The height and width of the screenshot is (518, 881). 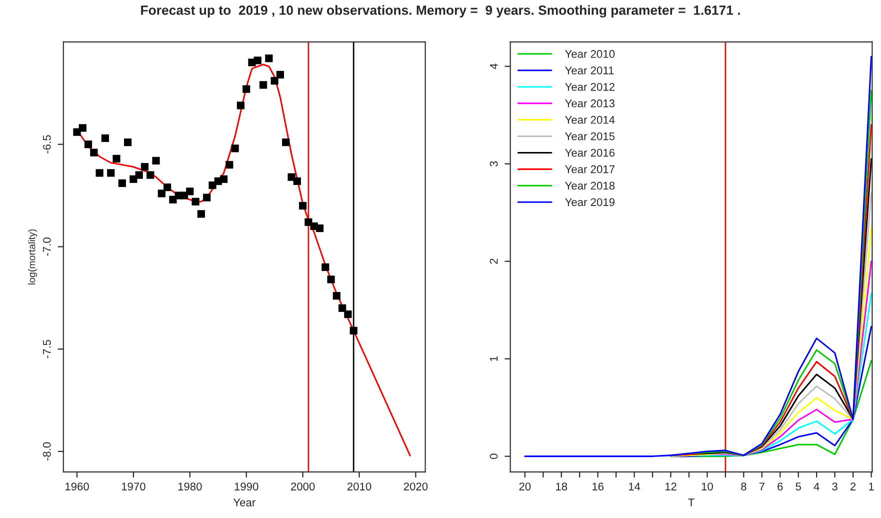 I want to click on x-tick-label: 18, so click(x=562, y=486).